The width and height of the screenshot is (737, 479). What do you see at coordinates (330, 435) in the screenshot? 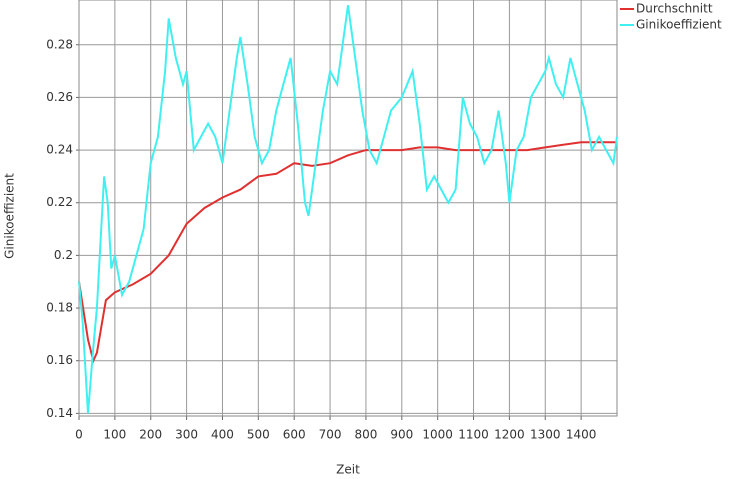
I see `x-tick-label: 700` at bounding box center [330, 435].